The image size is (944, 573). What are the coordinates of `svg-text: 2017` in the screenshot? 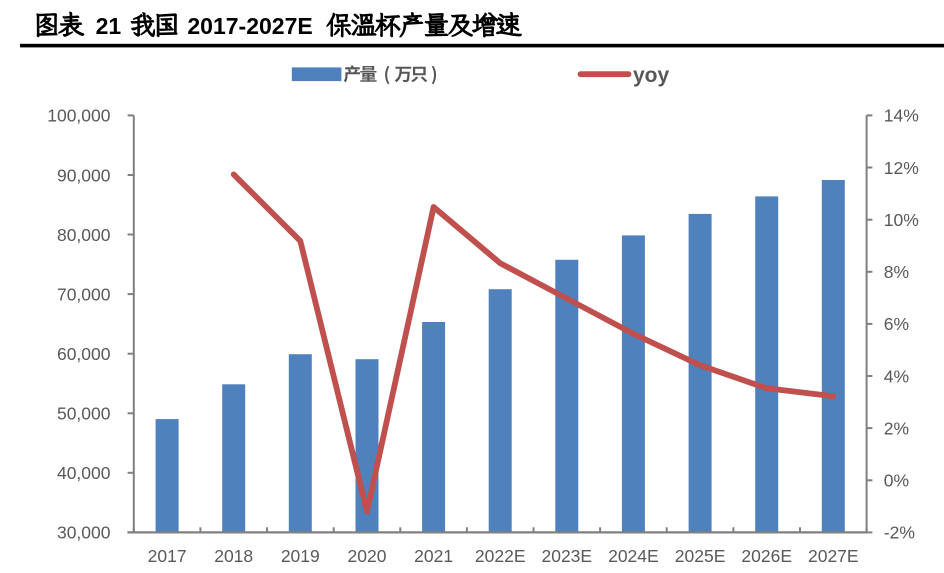 It's located at (167, 556).